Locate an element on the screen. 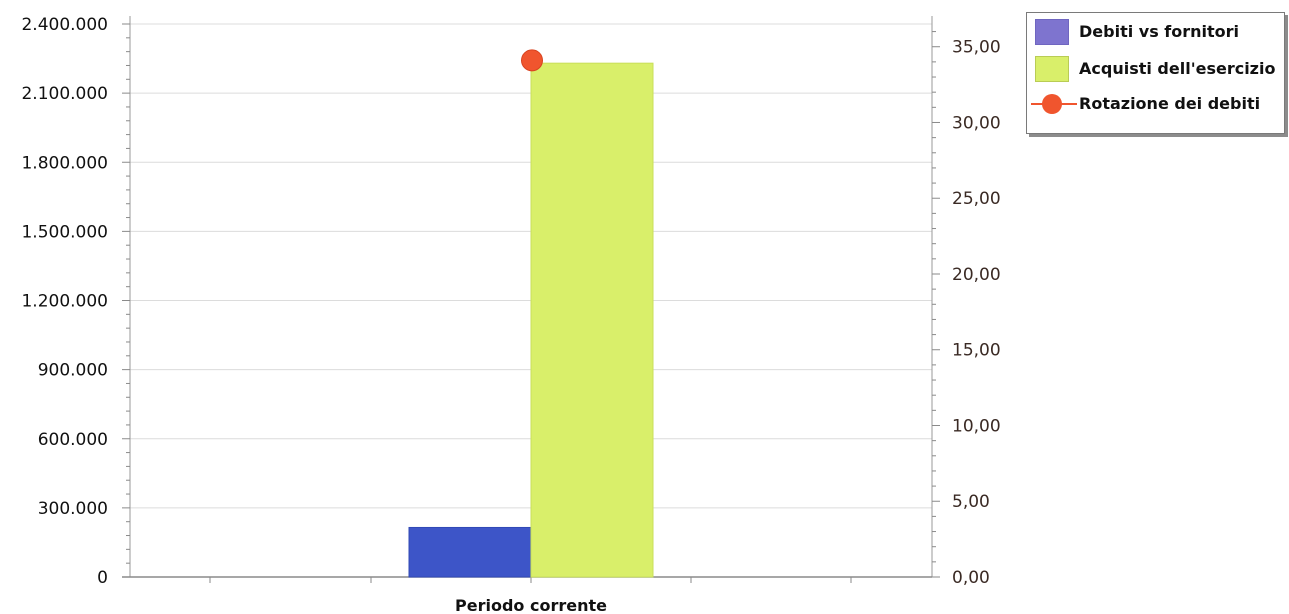 The width and height of the screenshot is (1289, 614). y-left-tick-label: 1.800.000 is located at coordinates (64, 163).